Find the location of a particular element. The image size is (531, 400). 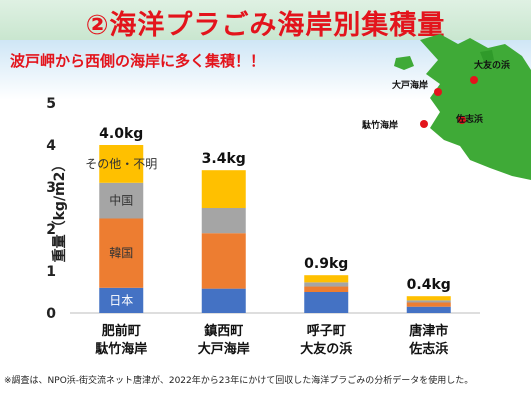

x-category-label: 肥前町 is located at coordinates (121, 331).